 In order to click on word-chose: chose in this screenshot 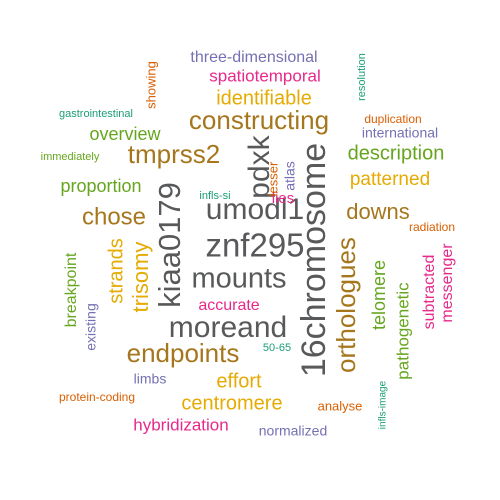, I will do `click(114, 216)`.